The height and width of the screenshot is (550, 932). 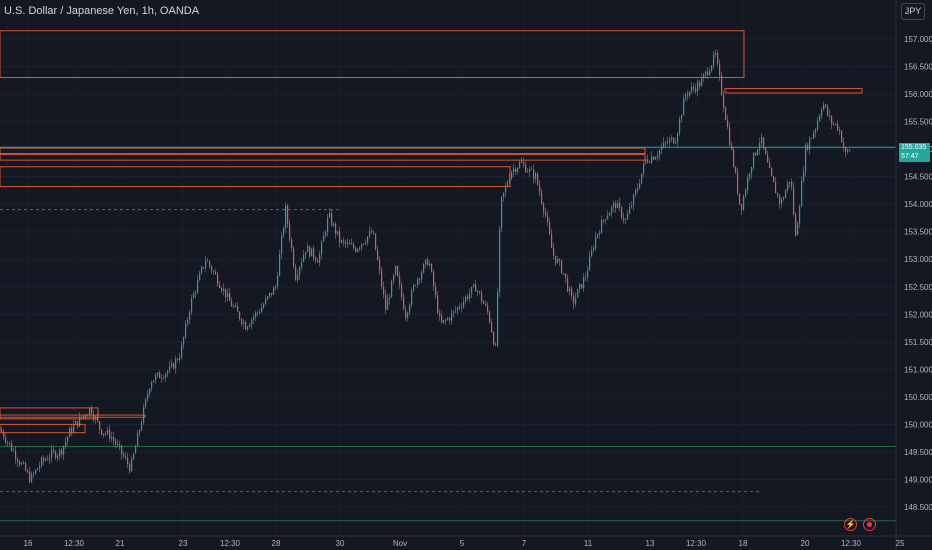 What do you see at coordinates (918, 452) in the screenshot?
I see `y-tick-label: 149.500` at bounding box center [918, 452].